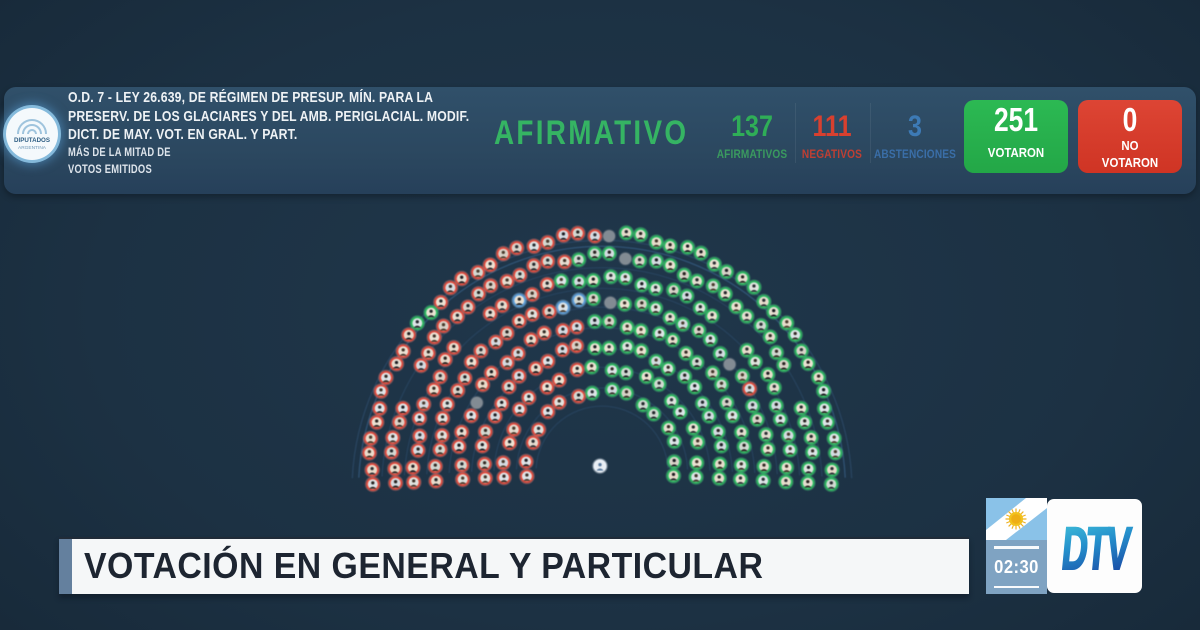  I want to click on svg-text: DTV, so click(1096, 549).